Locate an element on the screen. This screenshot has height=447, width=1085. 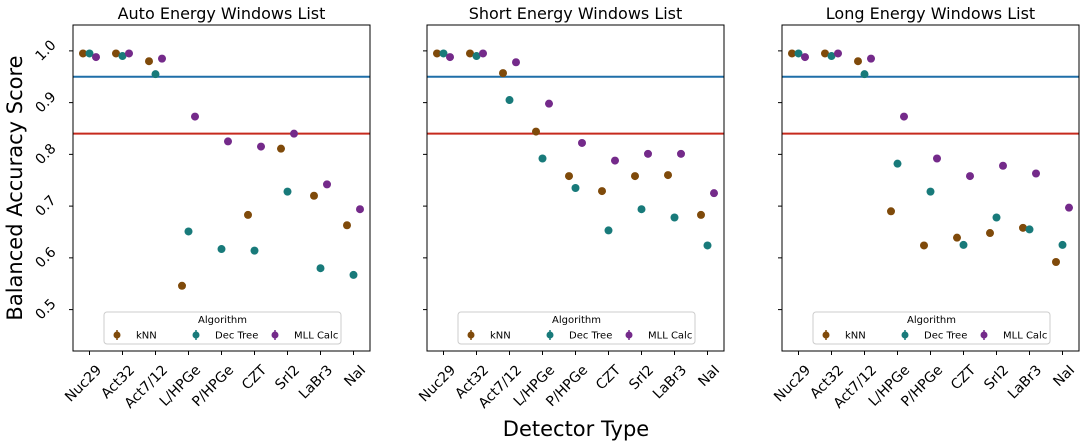
y-tick-label: 0.9 is located at coordinates (45, 102).